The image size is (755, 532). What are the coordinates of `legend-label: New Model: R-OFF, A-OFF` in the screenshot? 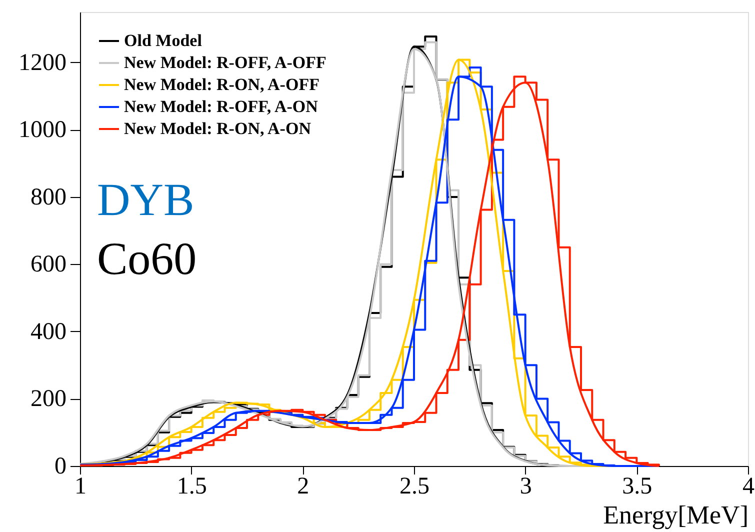 It's located at (225, 62).